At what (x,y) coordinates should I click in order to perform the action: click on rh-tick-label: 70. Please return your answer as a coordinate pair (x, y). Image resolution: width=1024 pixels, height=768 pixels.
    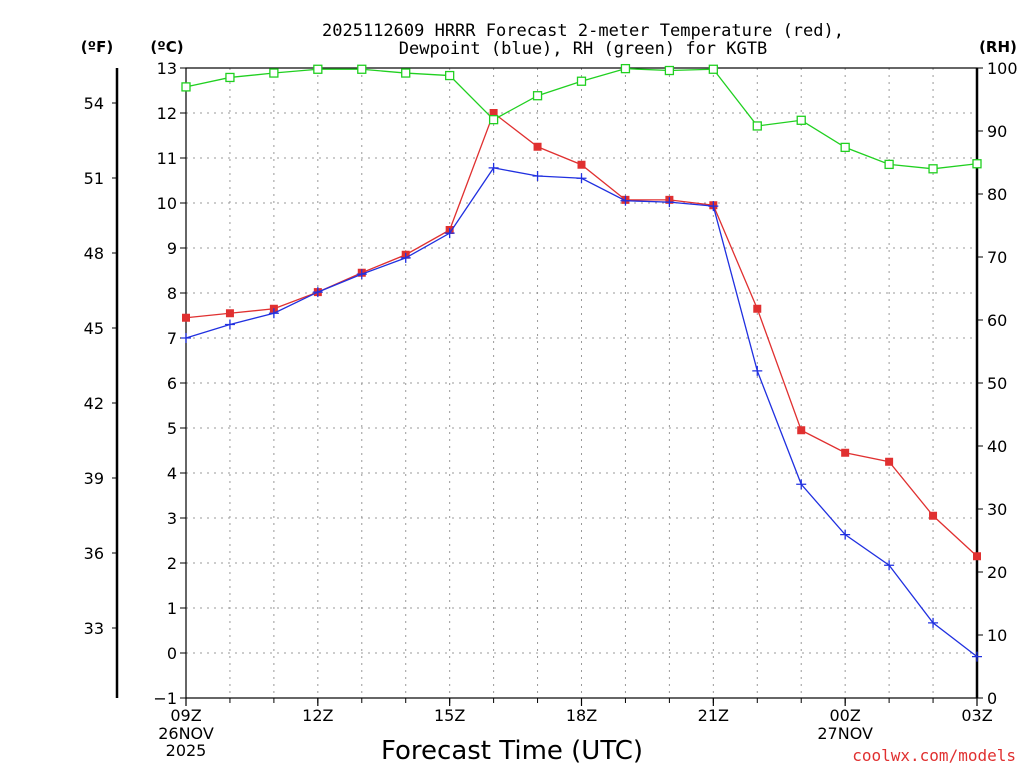
    Looking at the image, I should click on (997, 257).